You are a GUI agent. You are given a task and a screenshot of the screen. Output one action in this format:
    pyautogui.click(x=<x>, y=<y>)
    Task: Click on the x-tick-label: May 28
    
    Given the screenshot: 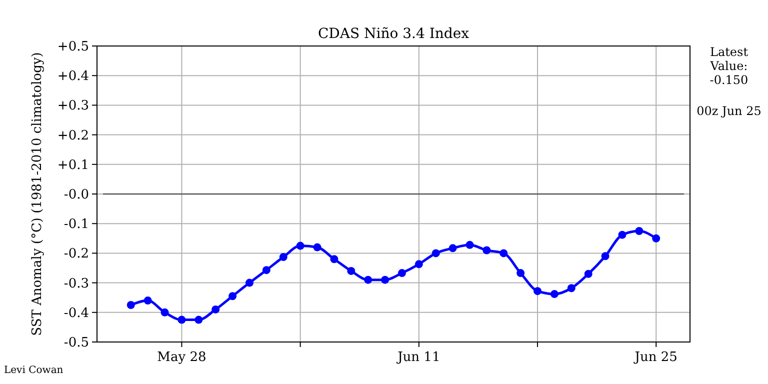 What is the action you would take?
    pyautogui.click(x=181, y=357)
    